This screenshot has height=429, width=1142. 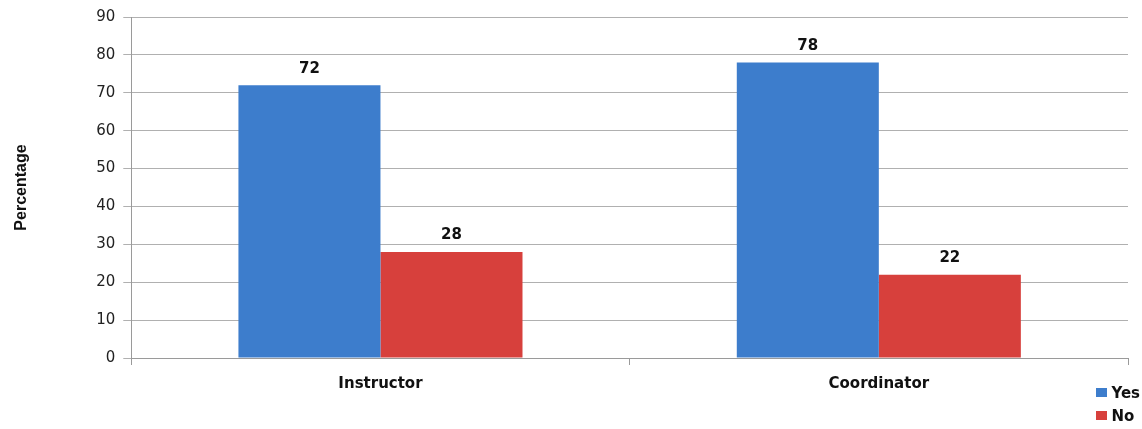 I want to click on x-tick-label: Instructor, so click(x=381, y=382).